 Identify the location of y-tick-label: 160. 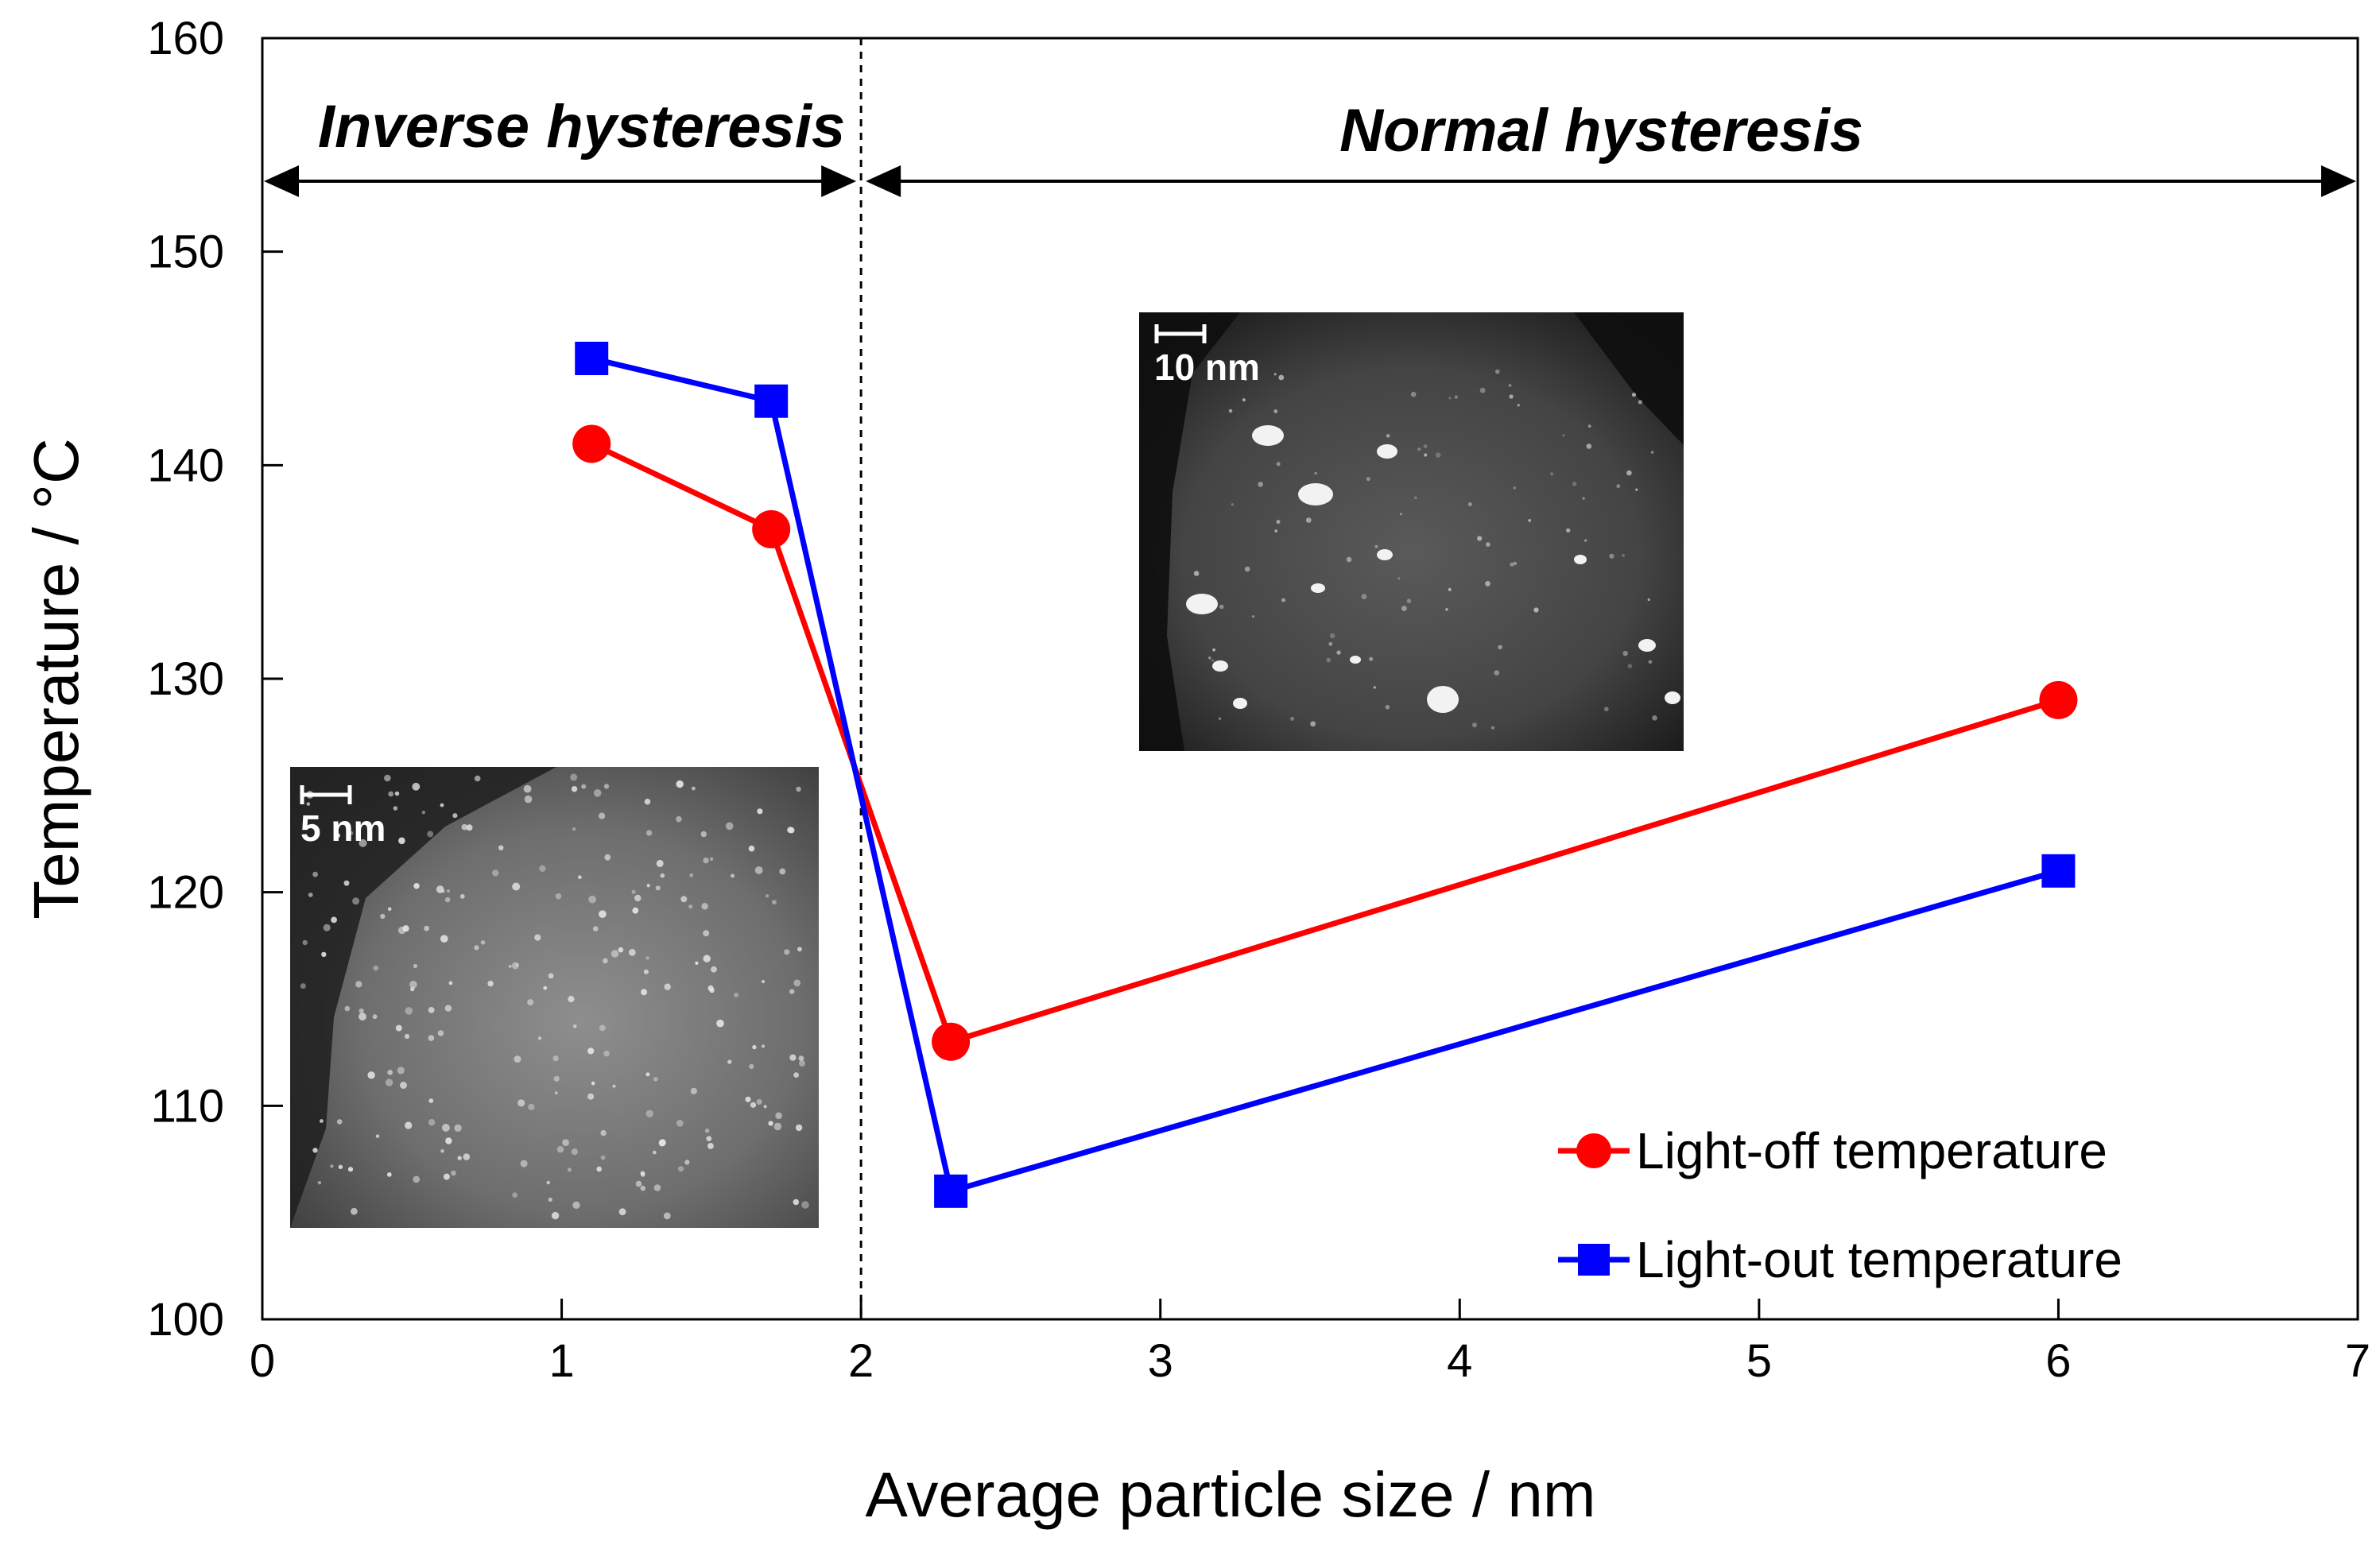
(185, 39).